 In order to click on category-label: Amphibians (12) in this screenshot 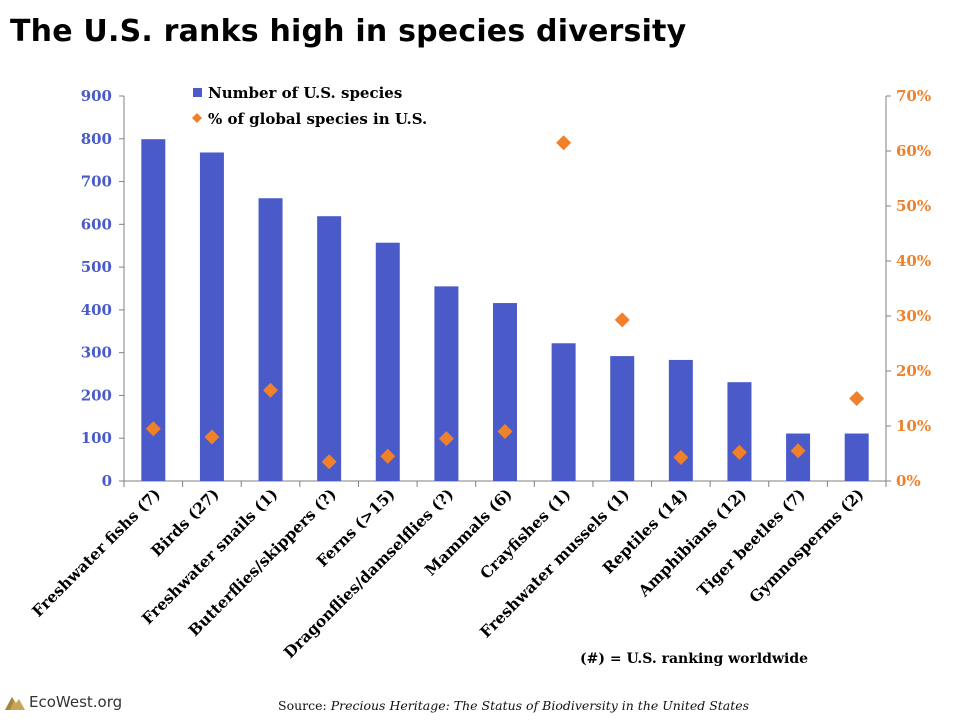, I will do `click(692, 542)`.